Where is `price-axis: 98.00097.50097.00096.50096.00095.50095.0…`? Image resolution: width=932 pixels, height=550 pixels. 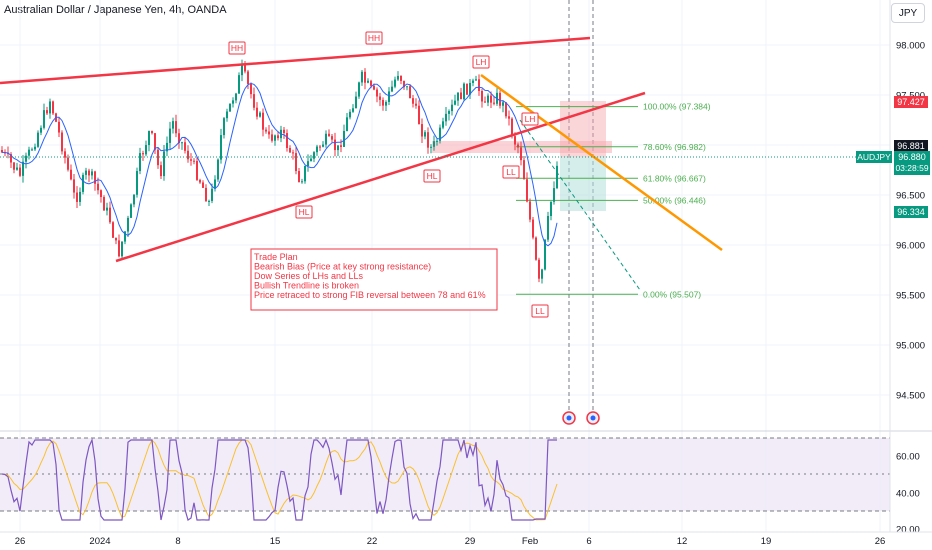 price-axis: 98.00097.50097.00096.50096.00095.50095.0… is located at coordinates (910, 221).